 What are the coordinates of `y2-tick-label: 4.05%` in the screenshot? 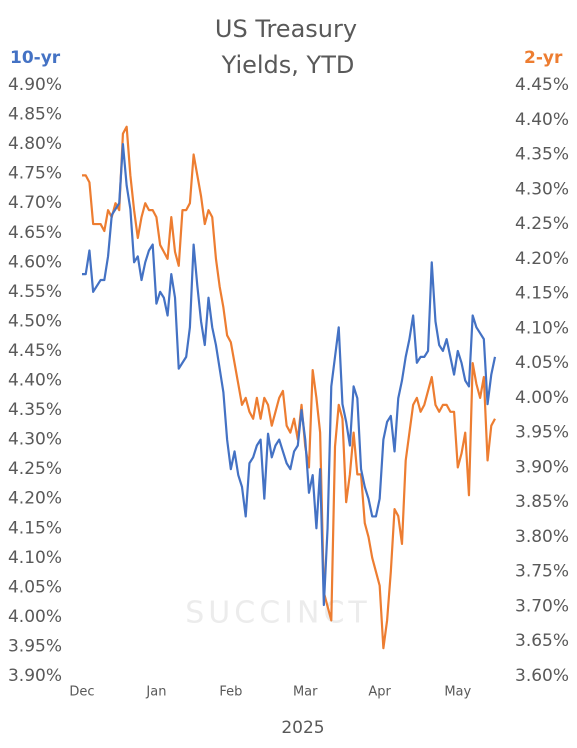 It's located at (542, 363).